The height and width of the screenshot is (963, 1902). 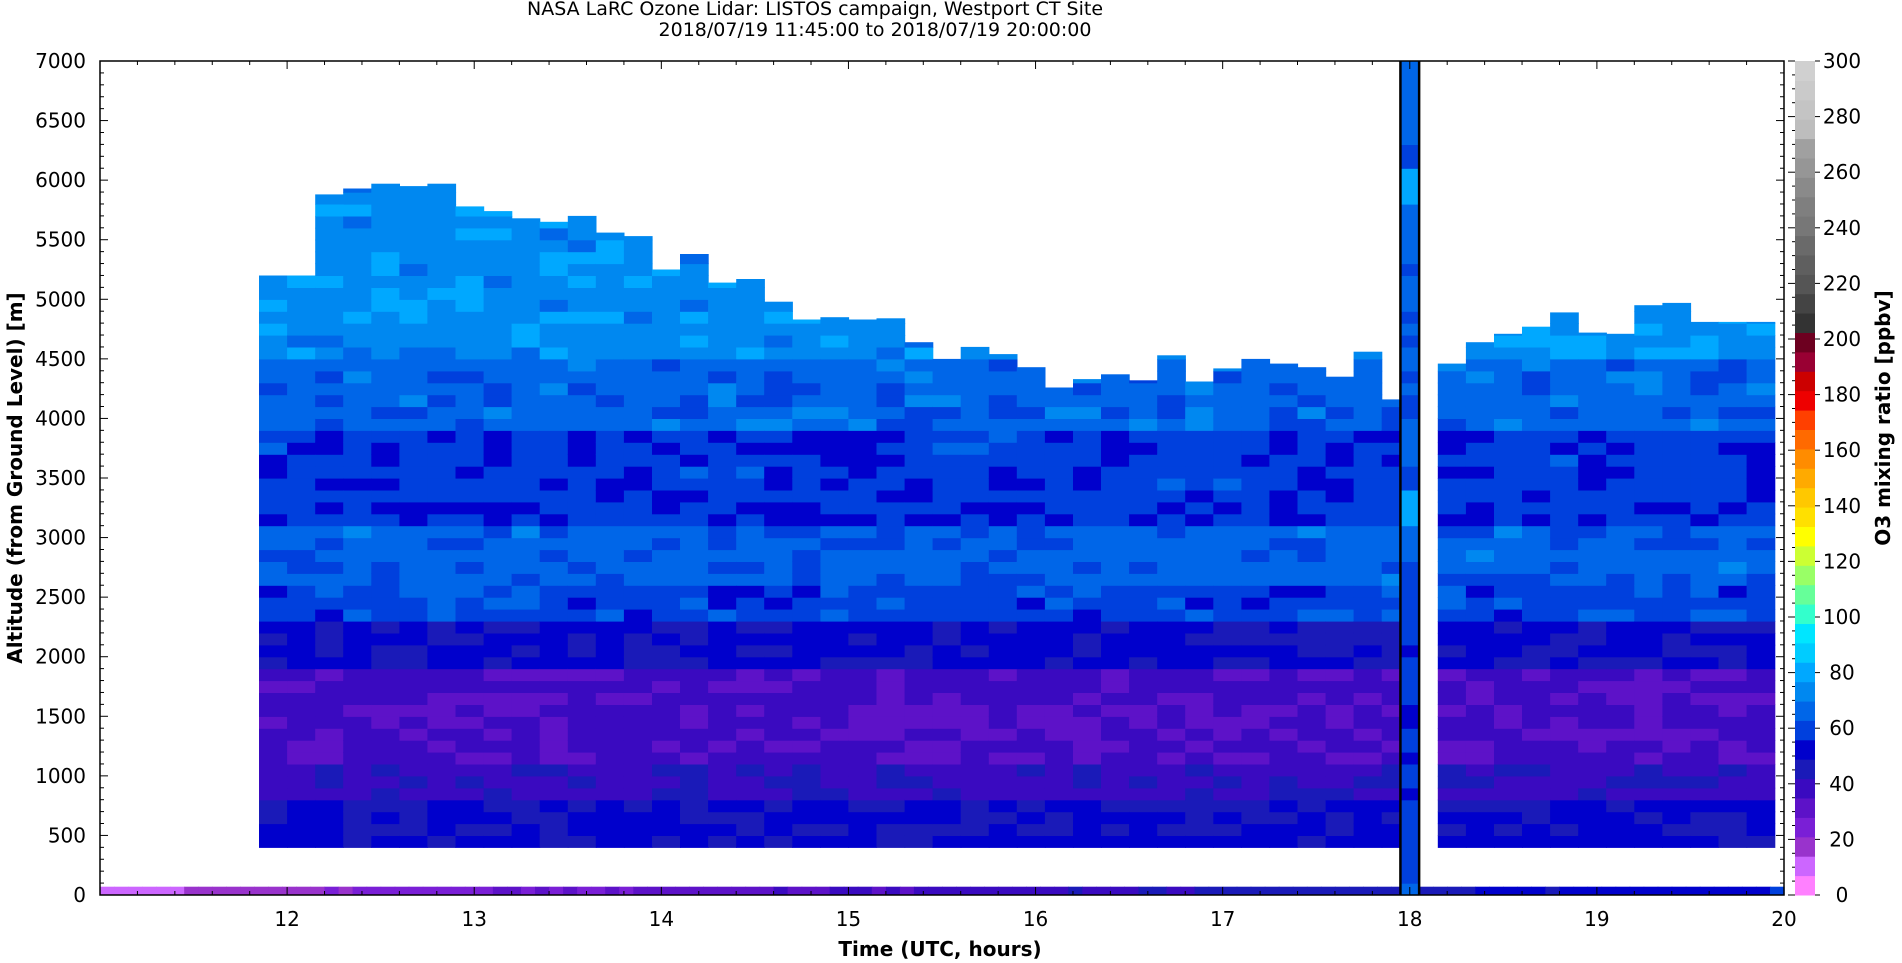 What do you see at coordinates (1842, 283) in the screenshot?
I see `colorbar-tick-label: 220` at bounding box center [1842, 283].